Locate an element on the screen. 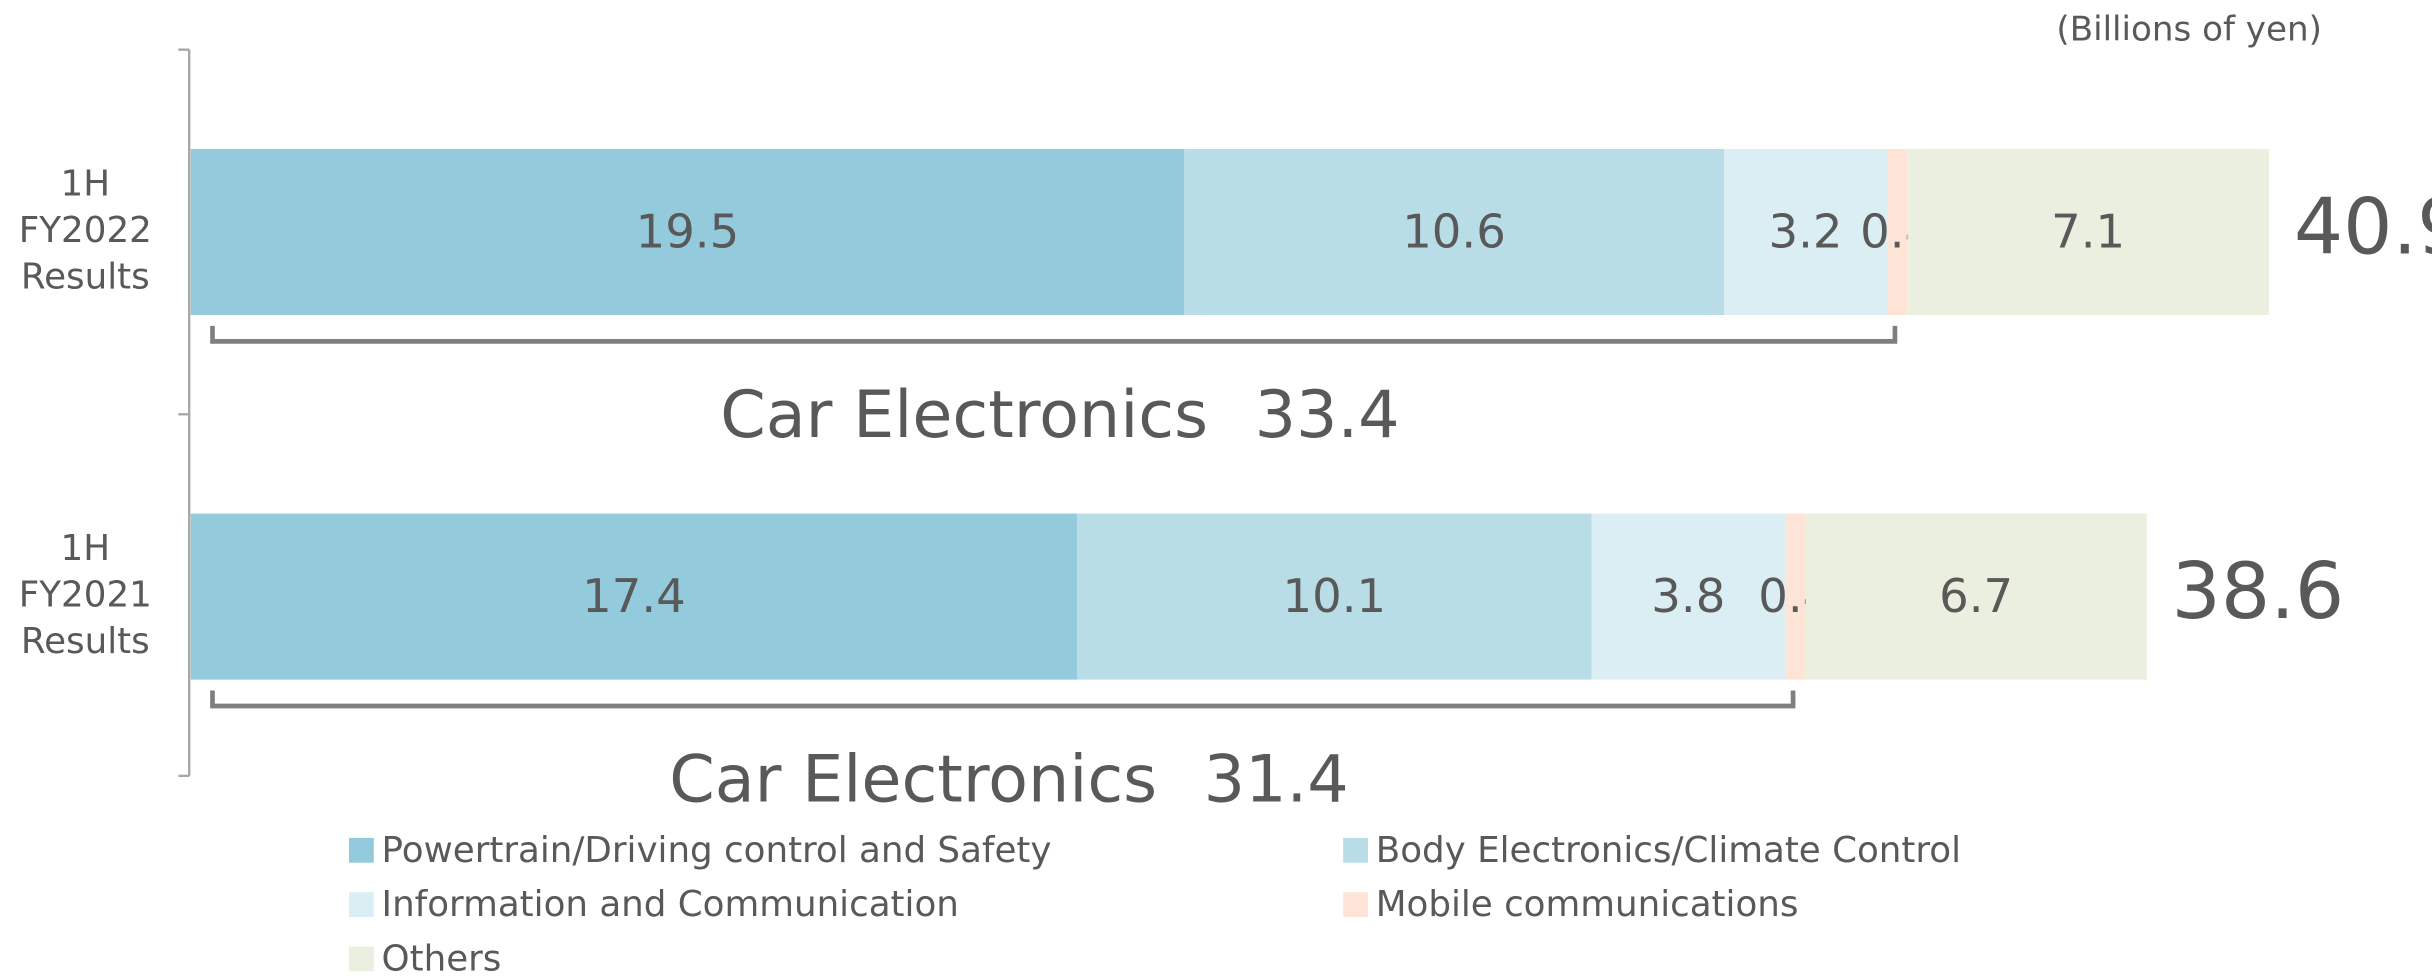 The height and width of the screenshot is (976, 2432). legend-label: Powertrain/Driving control and Safety is located at coordinates (717, 850).